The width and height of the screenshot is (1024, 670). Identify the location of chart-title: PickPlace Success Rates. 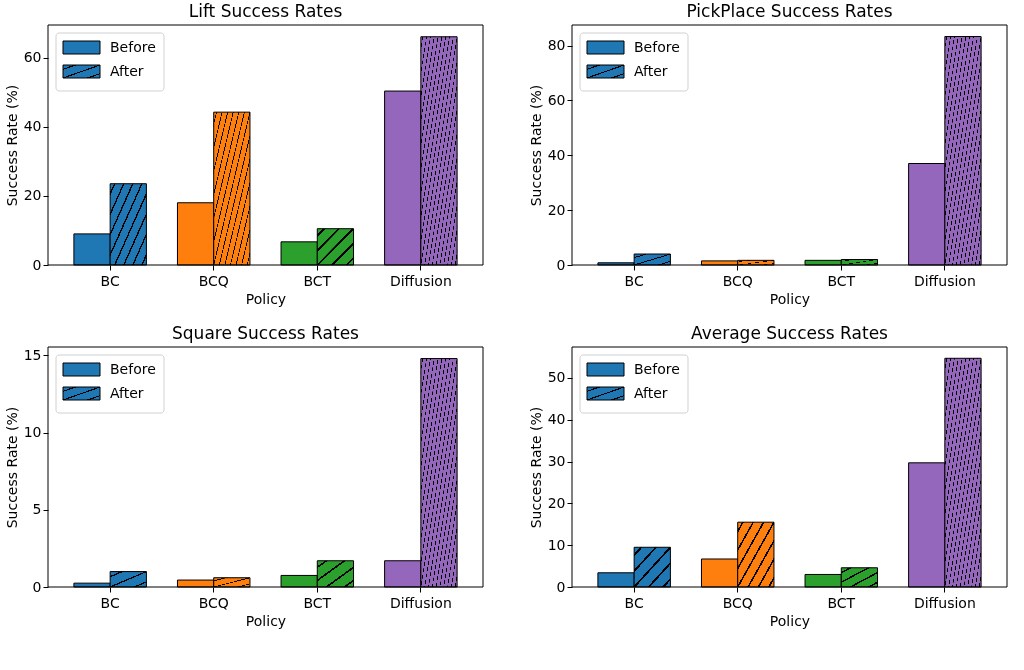
(789, 10).